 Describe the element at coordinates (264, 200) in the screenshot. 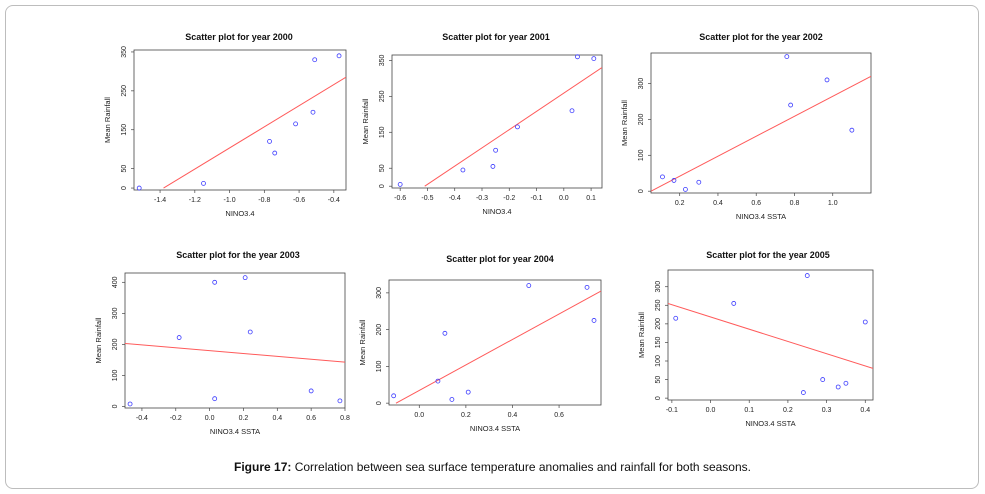

I see `x-tick-label: -0.8` at that location.